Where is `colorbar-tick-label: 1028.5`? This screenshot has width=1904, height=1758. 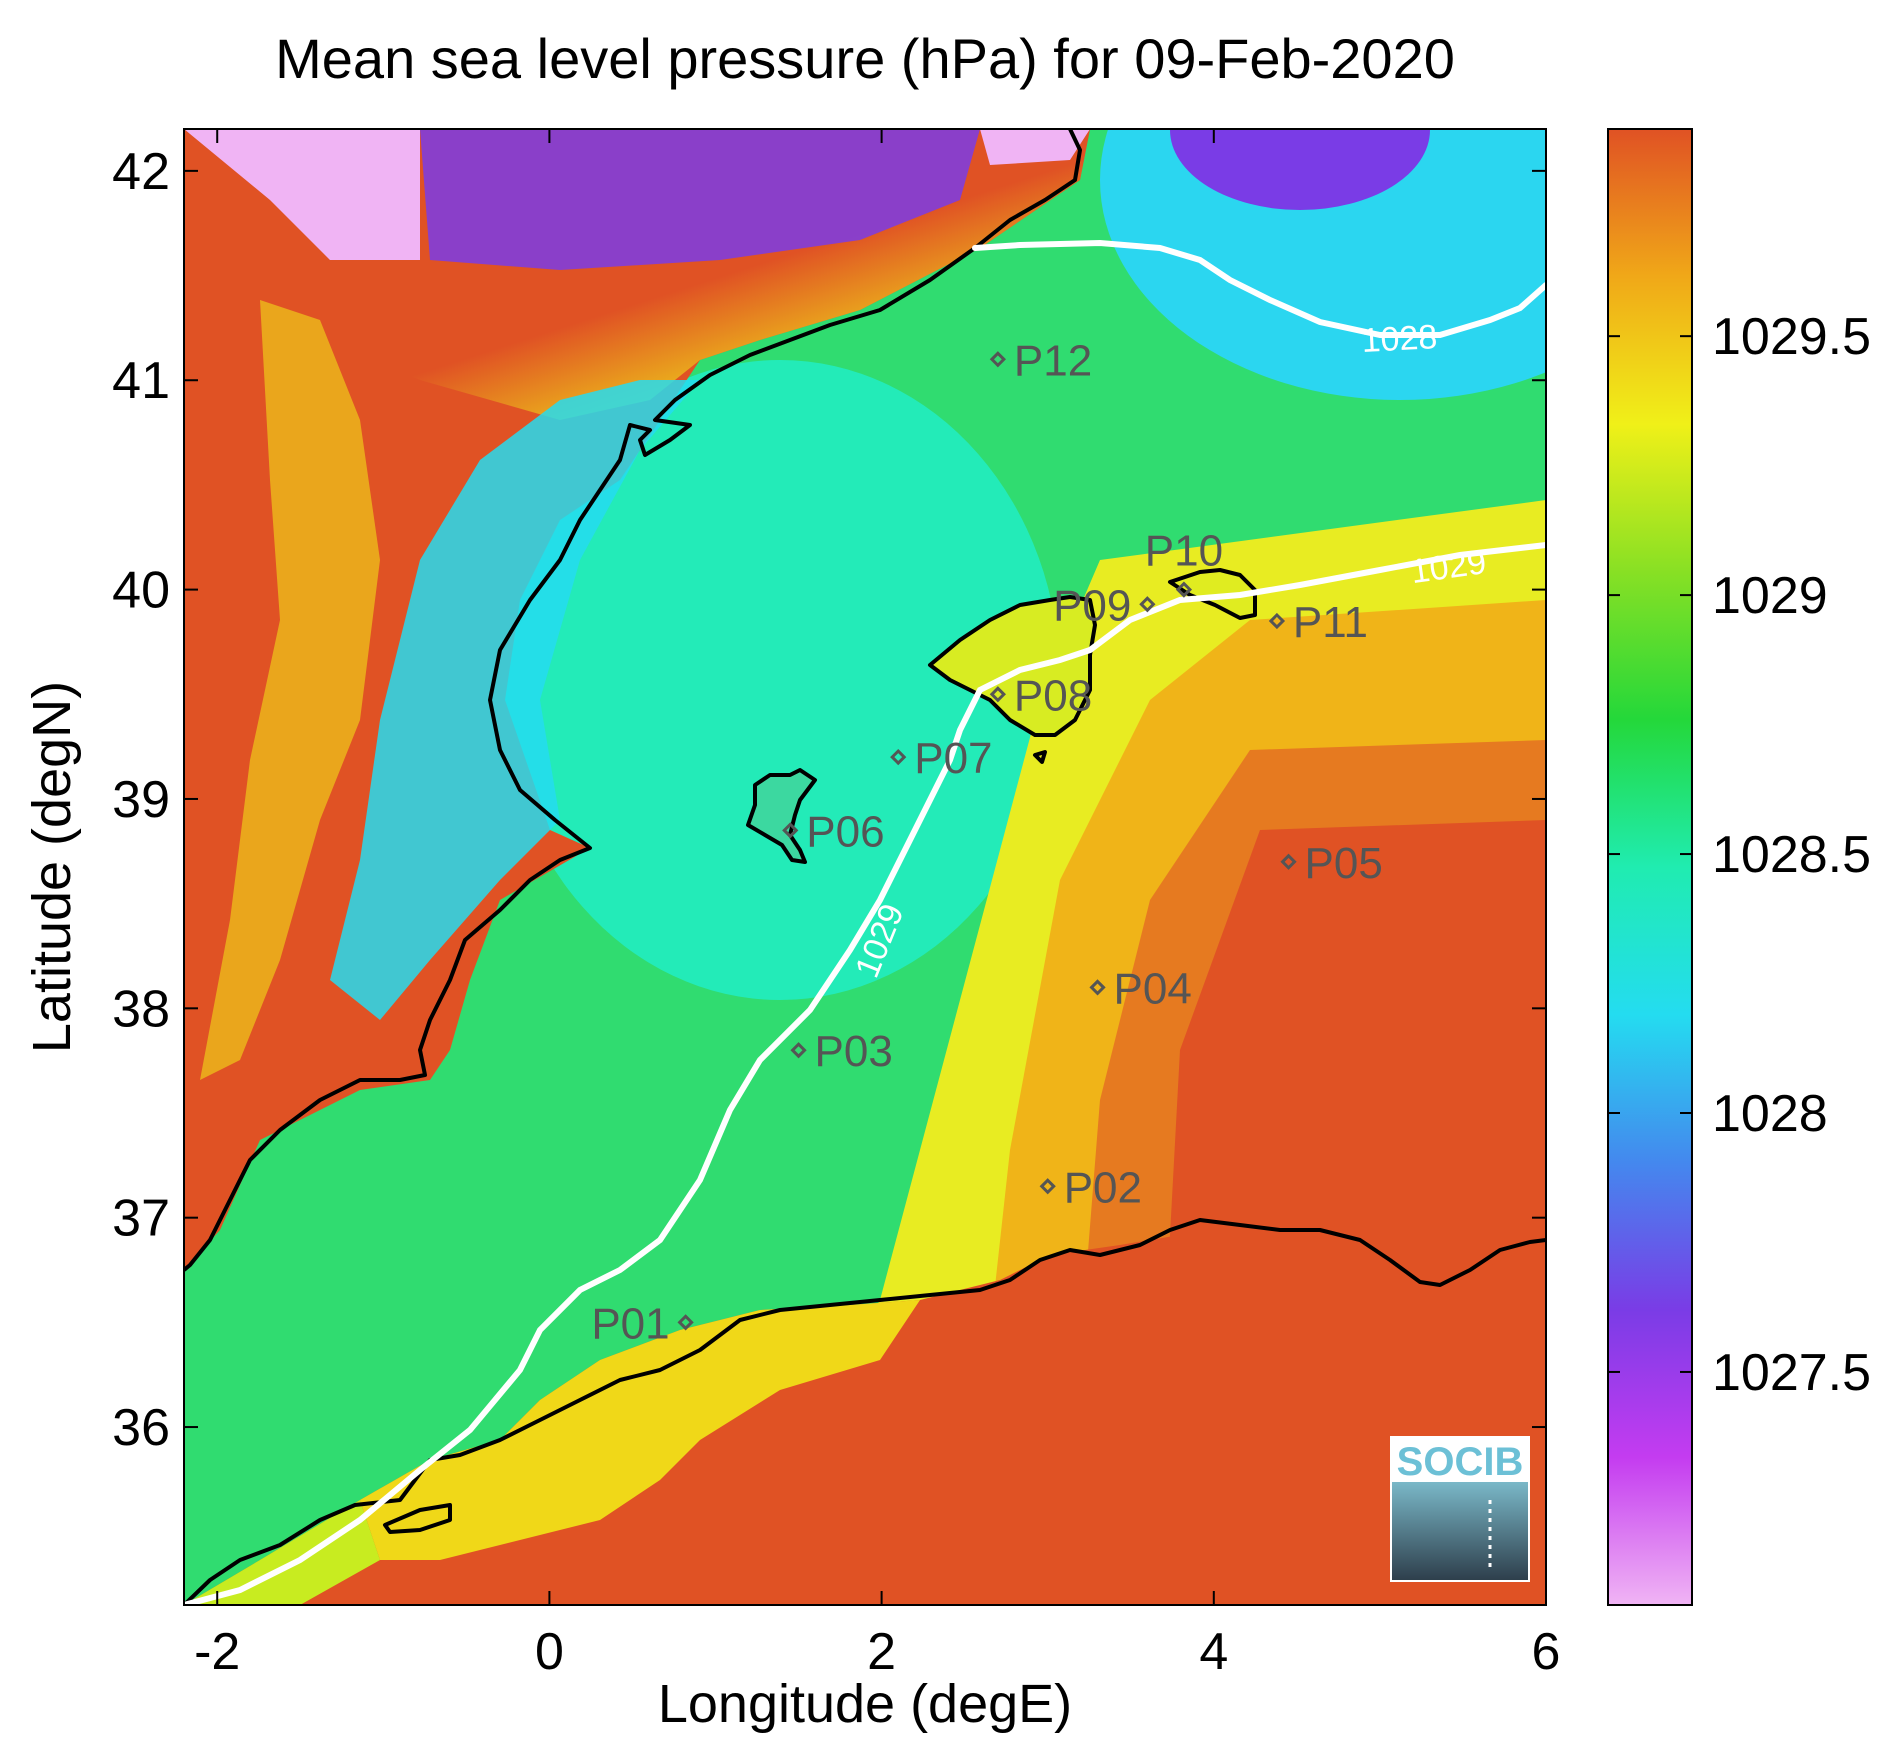 colorbar-tick-label: 1028.5 is located at coordinates (1791, 855).